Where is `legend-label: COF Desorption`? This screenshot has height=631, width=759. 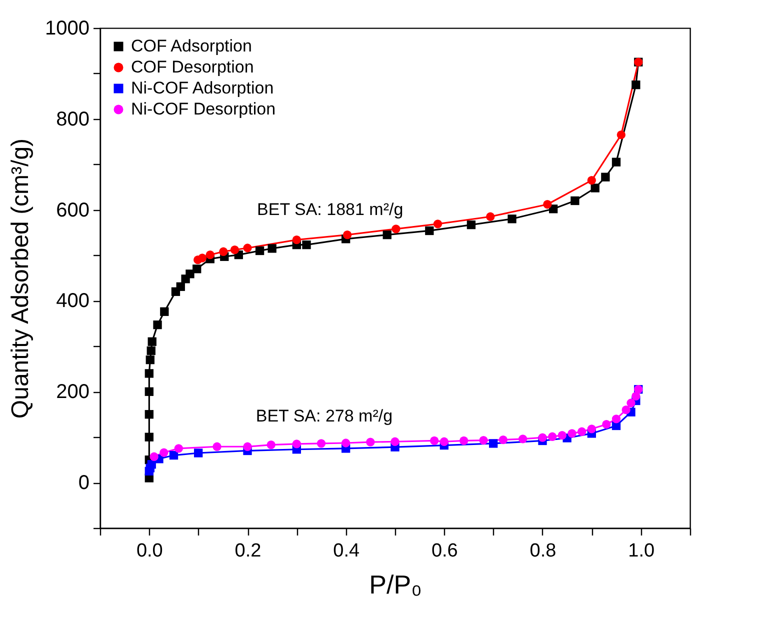
legend-label: COF Desorption is located at coordinates (192, 67).